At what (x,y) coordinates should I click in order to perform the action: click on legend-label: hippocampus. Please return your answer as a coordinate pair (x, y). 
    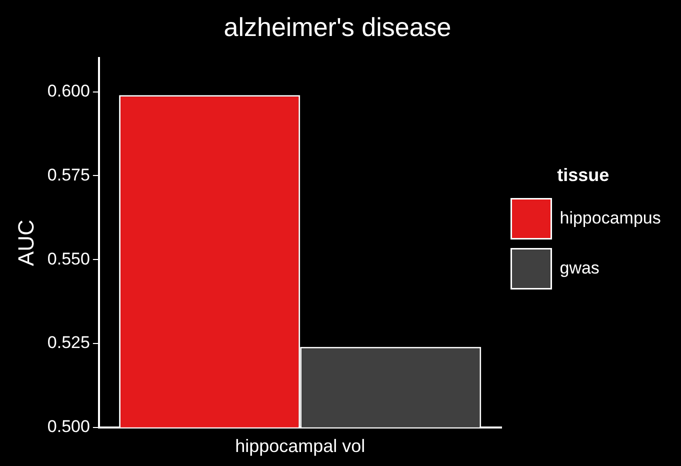
    Looking at the image, I should click on (610, 218).